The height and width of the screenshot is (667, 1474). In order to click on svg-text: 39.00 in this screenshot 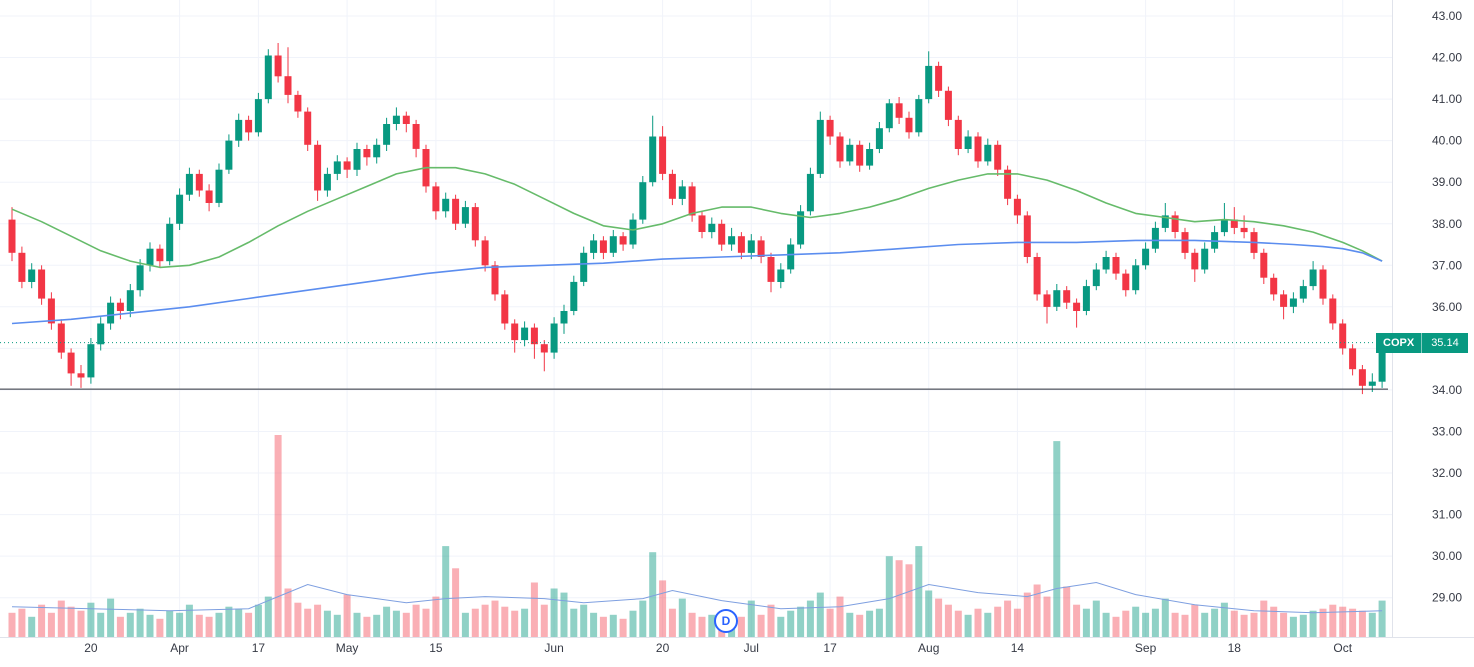, I will do `click(1447, 182)`.